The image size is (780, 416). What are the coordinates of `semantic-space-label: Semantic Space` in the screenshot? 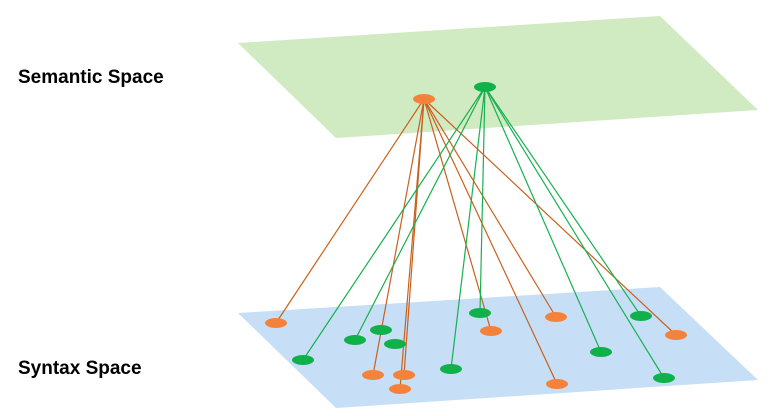 It's located at (91, 77).